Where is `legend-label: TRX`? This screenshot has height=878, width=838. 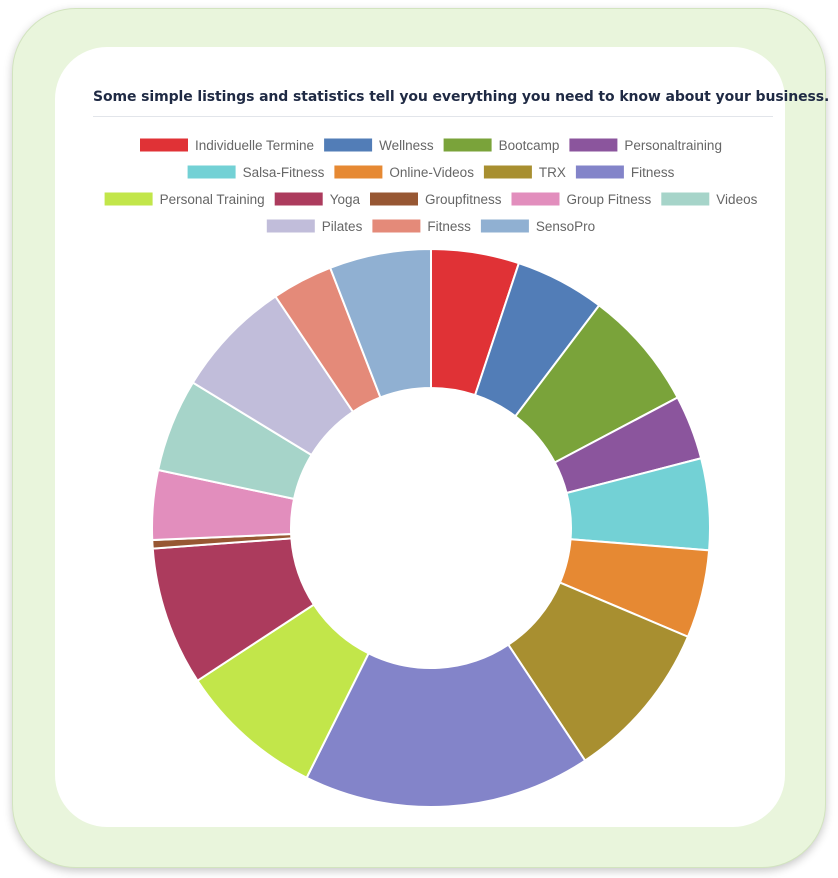
legend-label: TRX is located at coordinates (552, 172).